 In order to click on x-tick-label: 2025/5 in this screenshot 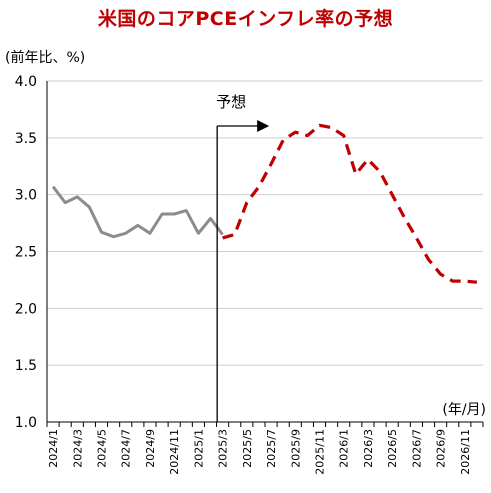, I will do `click(247, 448)`.